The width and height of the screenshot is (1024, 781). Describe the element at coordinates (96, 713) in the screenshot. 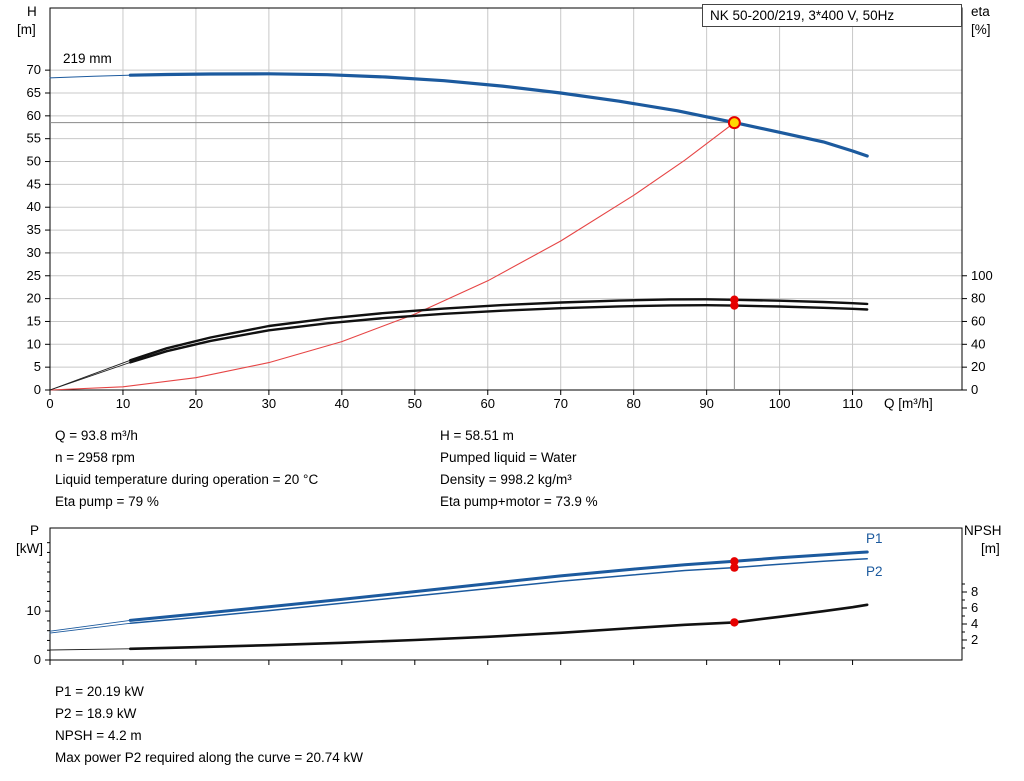

I see `info-line-p2: P2 = 18.9 kW` at that location.